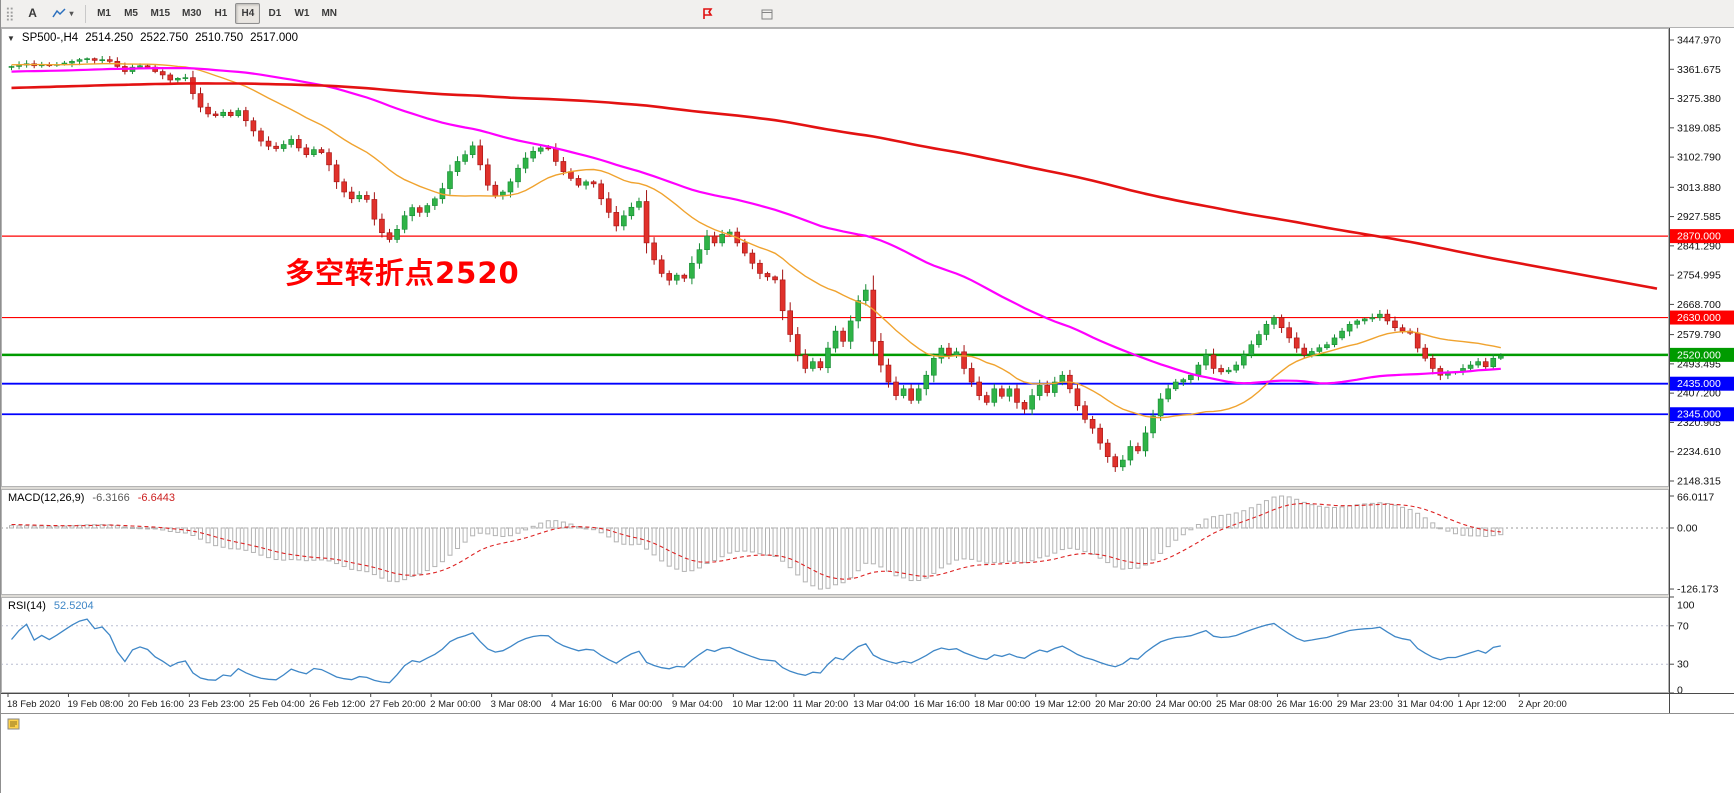 The width and height of the screenshot is (1734, 793). Describe the element at coordinates (867, 14) in the screenshot. I see `toolbar: ⣿ A ▾ M1 M5 M15 M30 H1 H4 D1 W1 MN` at that location.